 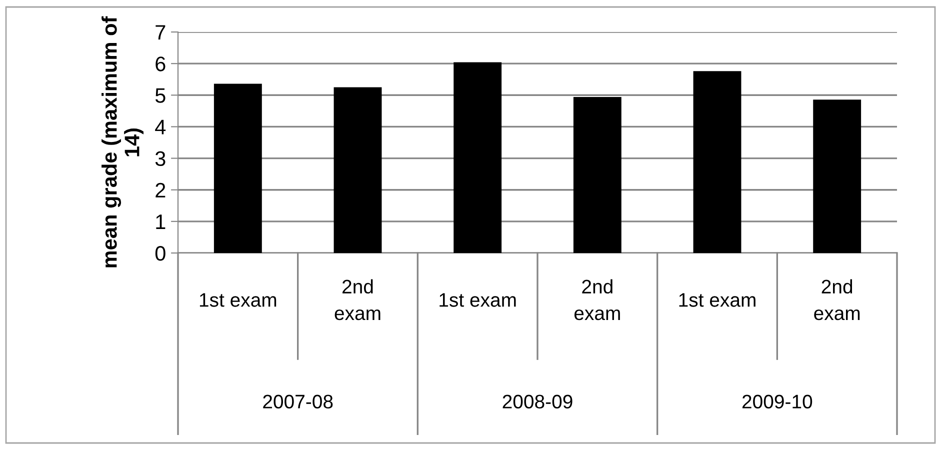 What do you see at coordinates (537, 401) in the screenshot?
I see `text: 2008-09` at bounding box center [537, 401].